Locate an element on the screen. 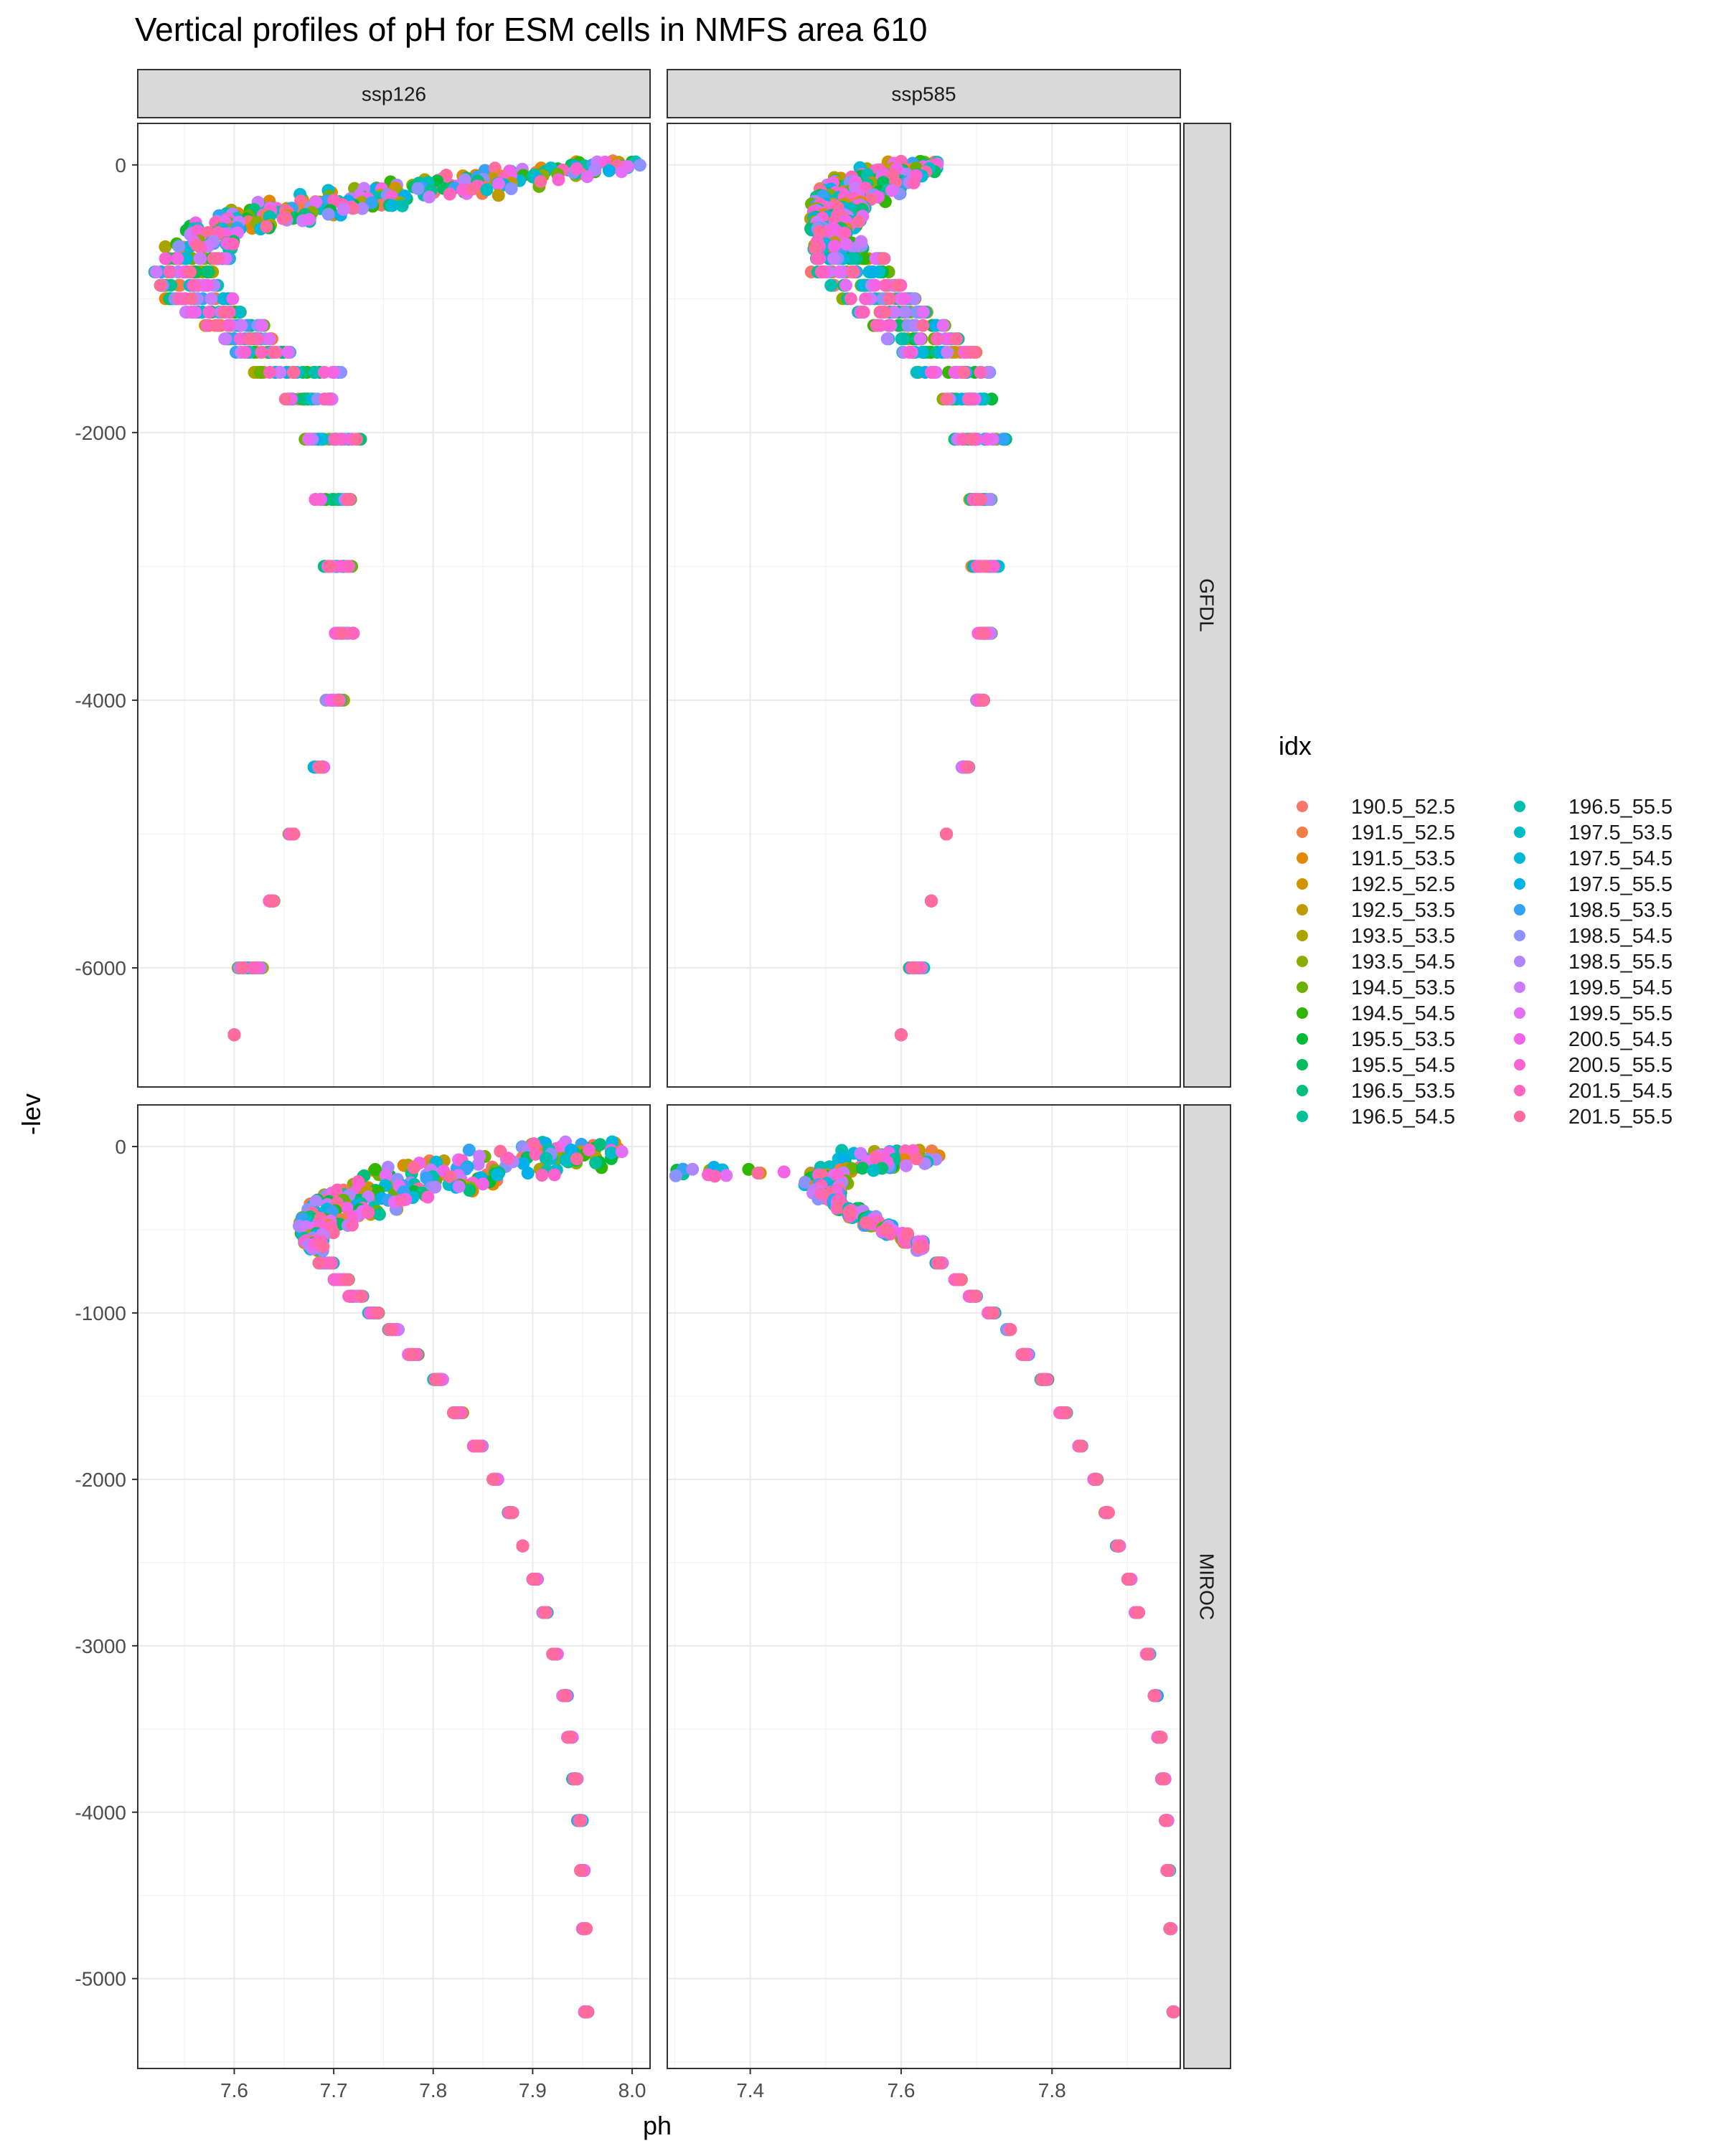 The width and height of the screenshot is (1722, 2156). y-tick-label: -2000 is located at coordinates (101, 433).